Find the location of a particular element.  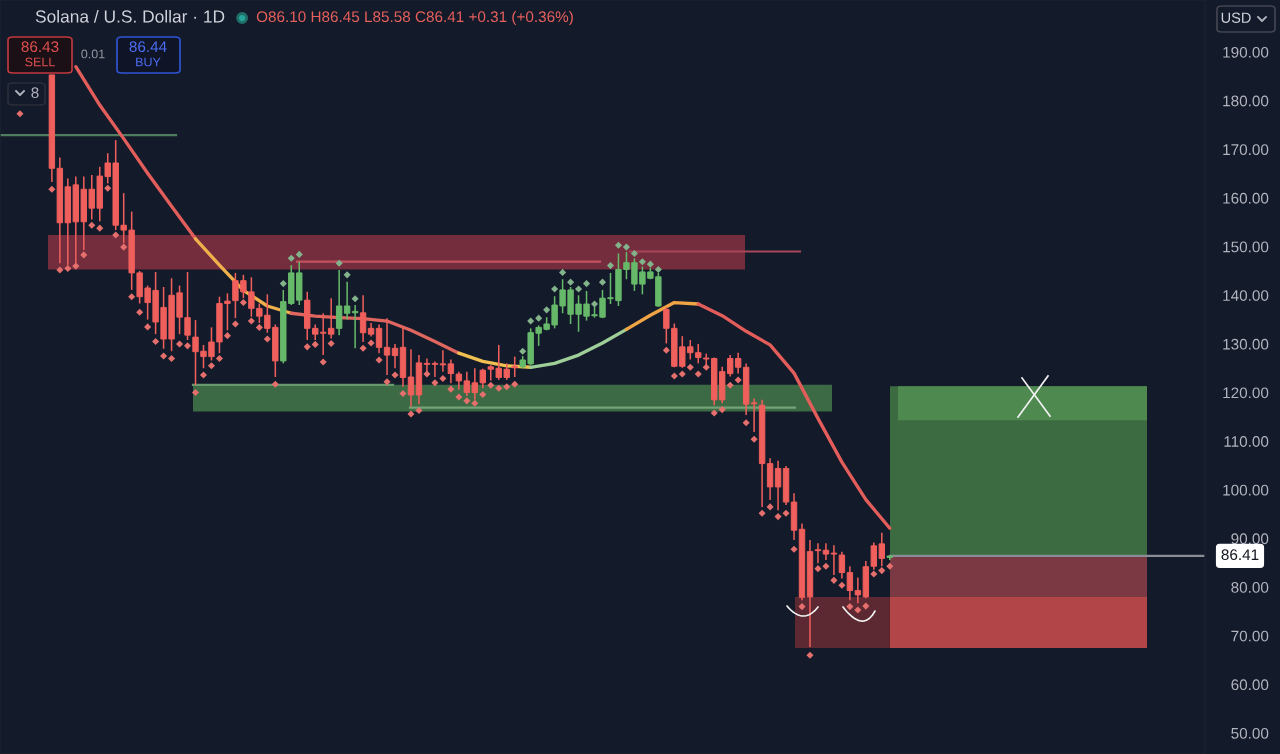

y-tick-label: 180.00 is located at coordinates (1246, 101).